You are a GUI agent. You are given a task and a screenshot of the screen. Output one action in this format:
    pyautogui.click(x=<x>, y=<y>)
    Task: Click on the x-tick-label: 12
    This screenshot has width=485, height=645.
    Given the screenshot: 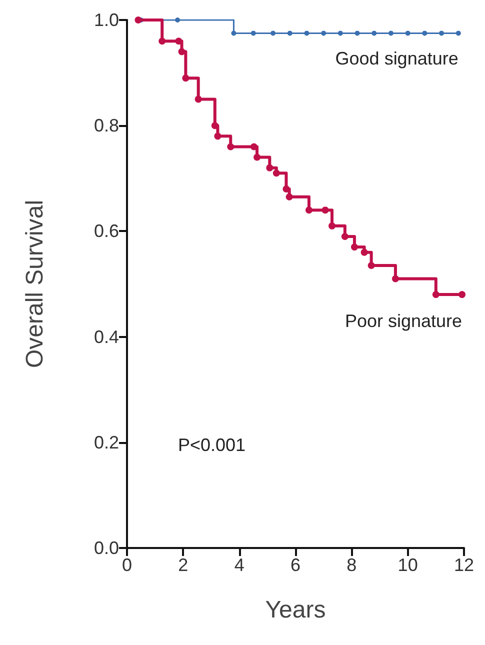 What is the action you would take?
    pyautogui.click(x=464, y=565)
    